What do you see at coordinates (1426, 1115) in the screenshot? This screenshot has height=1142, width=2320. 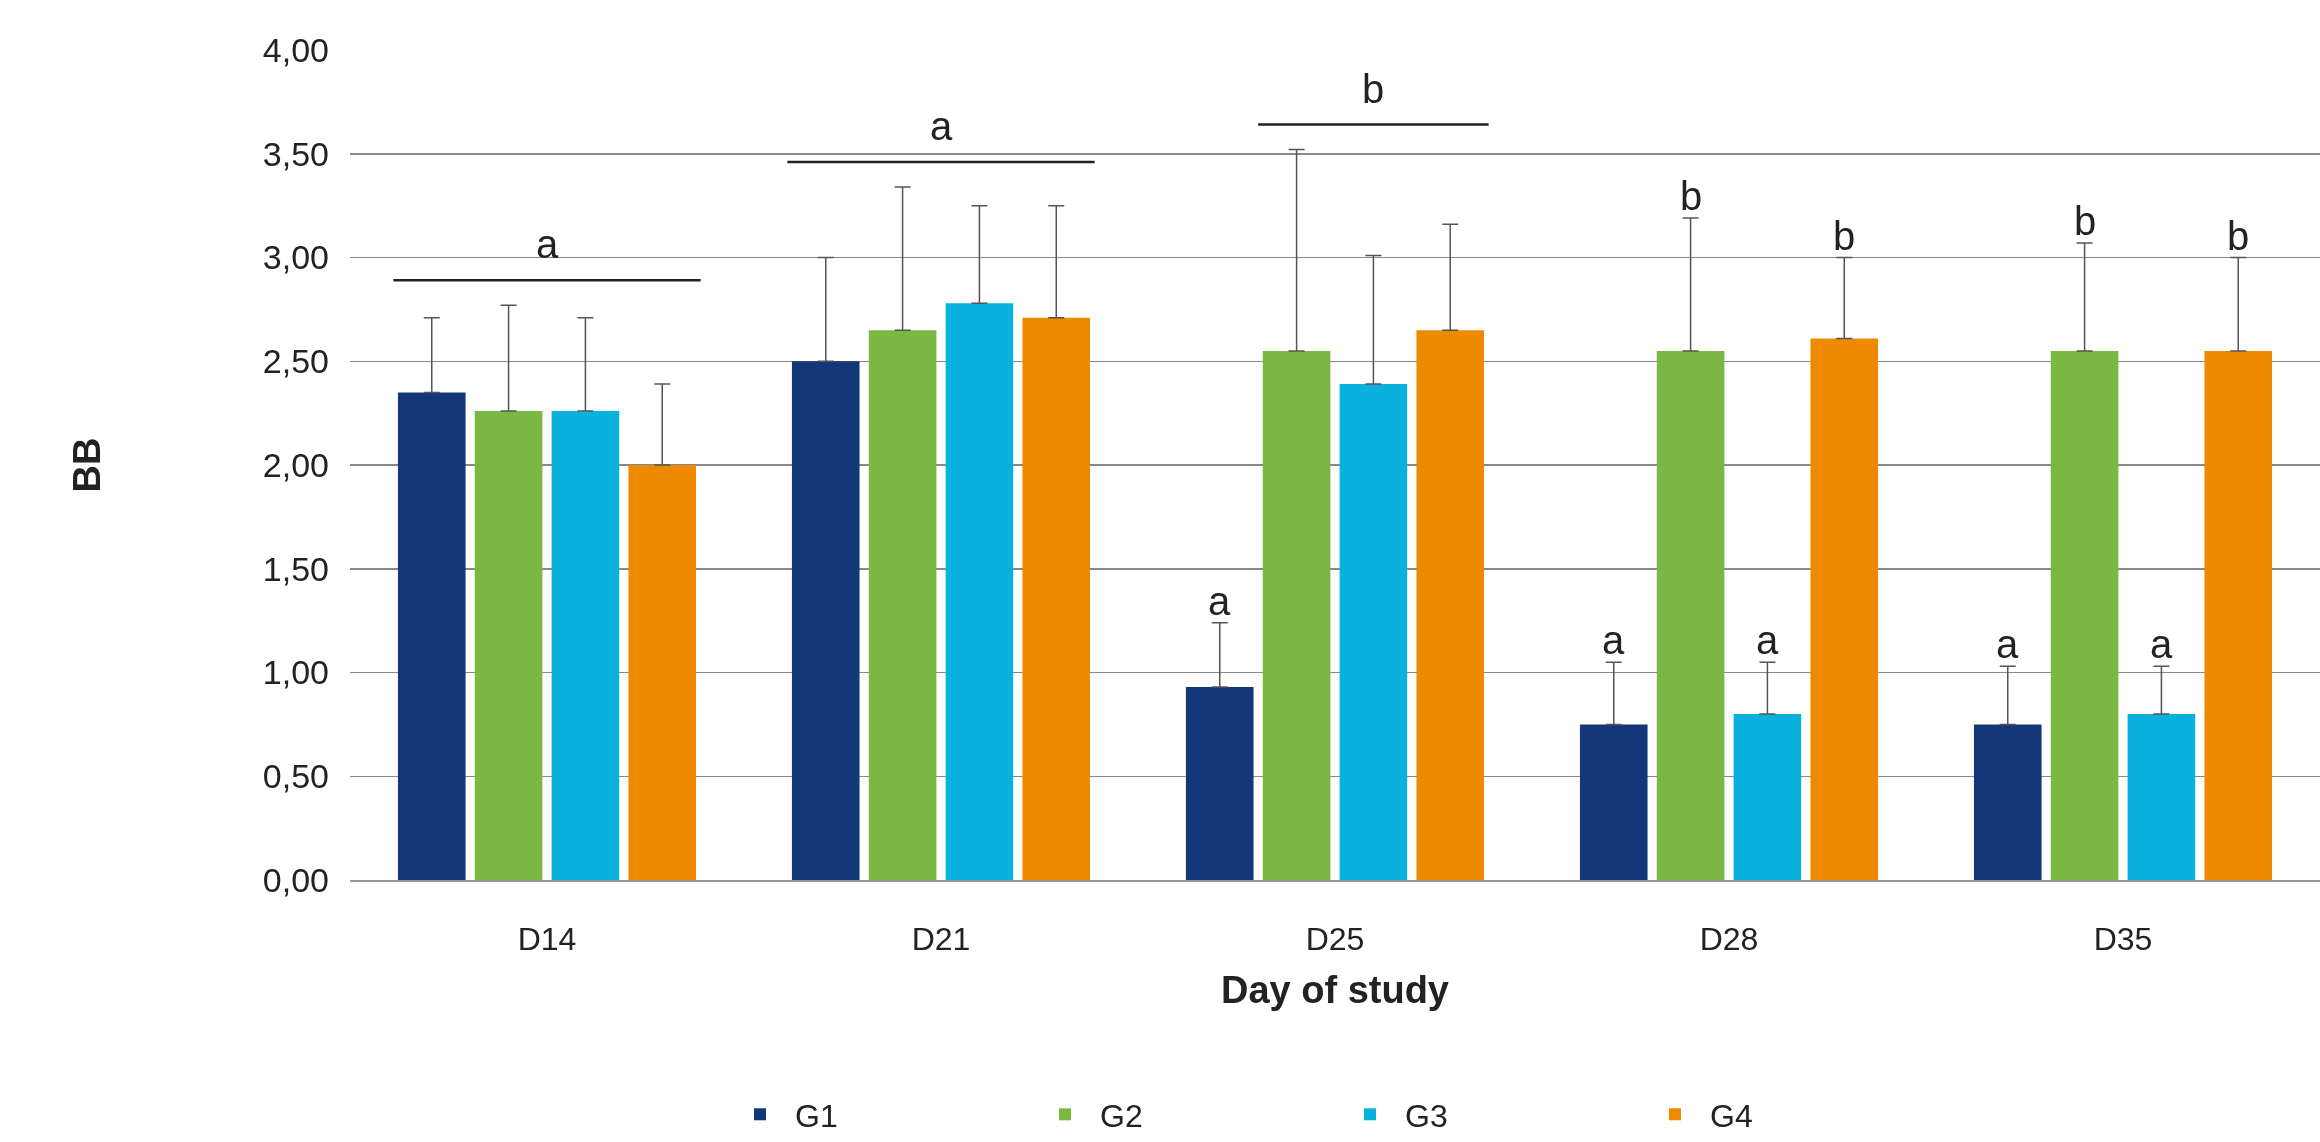 I see `legend-label: G3` at bounding box center [1426, 1115].